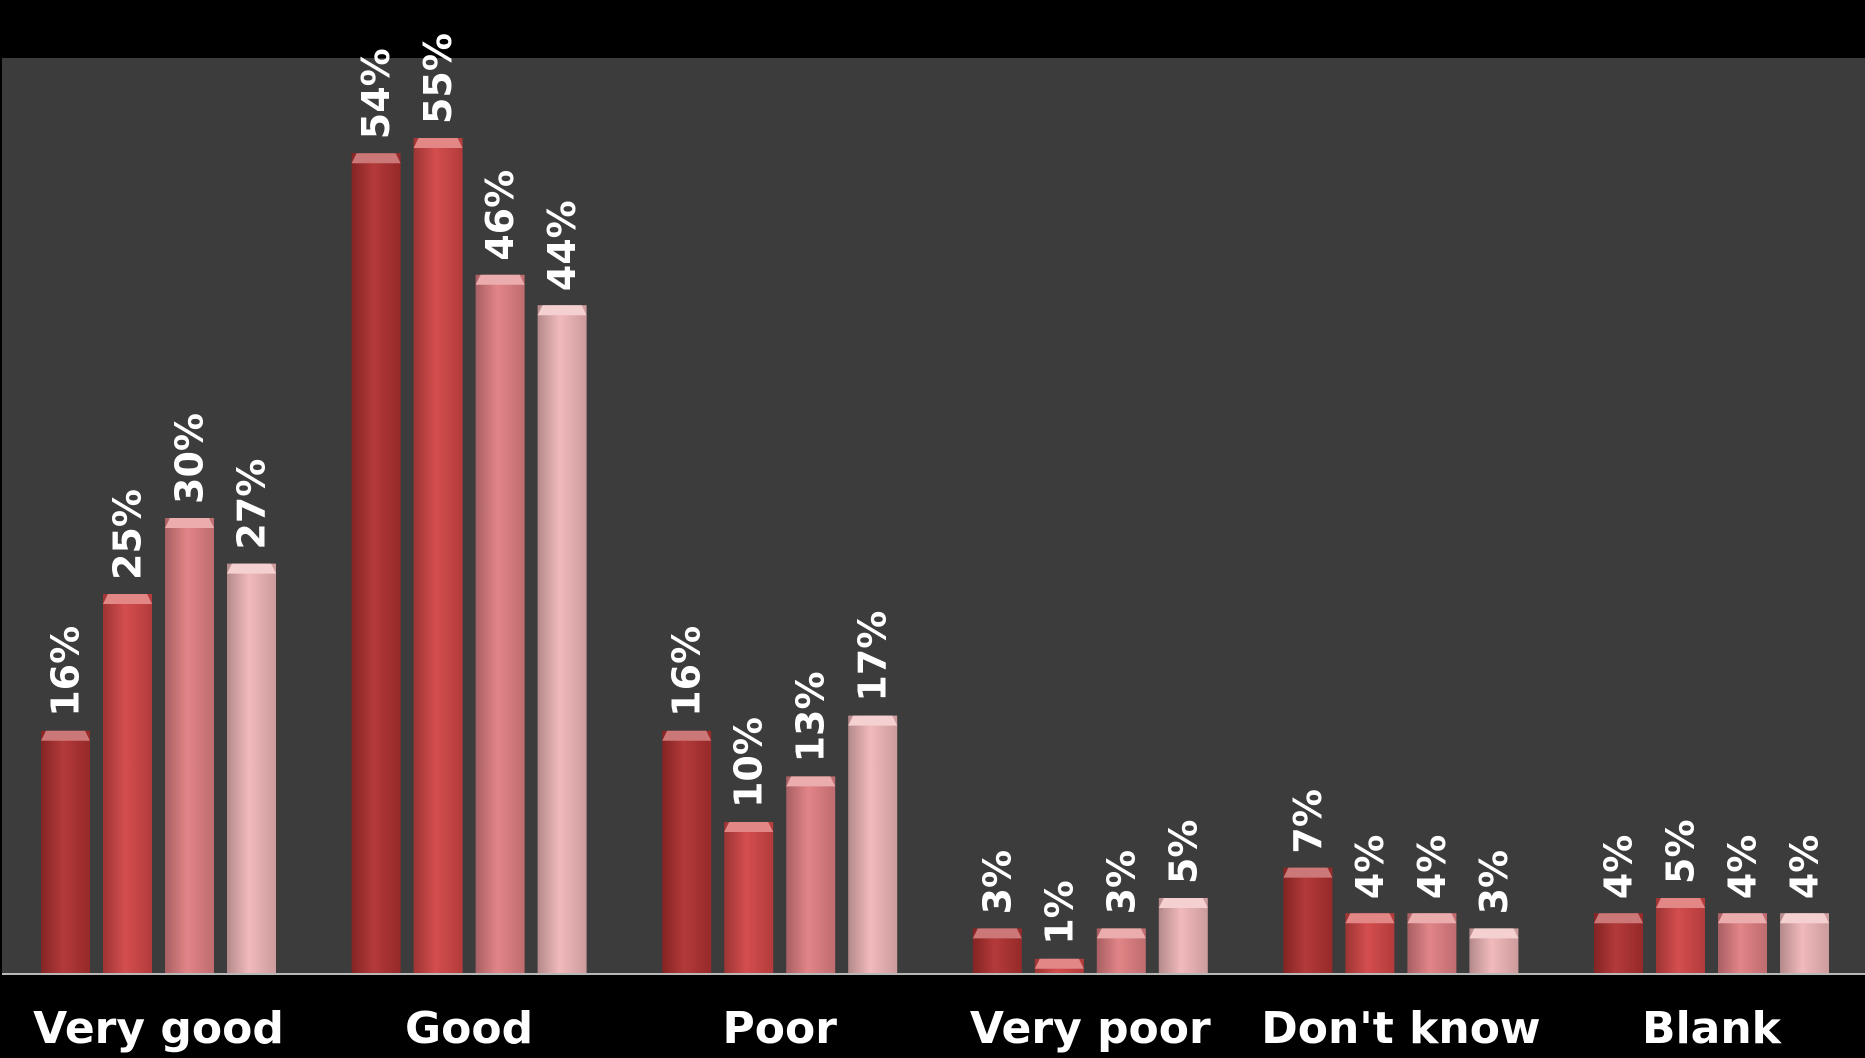 This screenshot has width=1865, height=1058. Describe the element at coordinates (1432, 867) in the screenshot. I see `value-label-4-2: 4%` at that location.